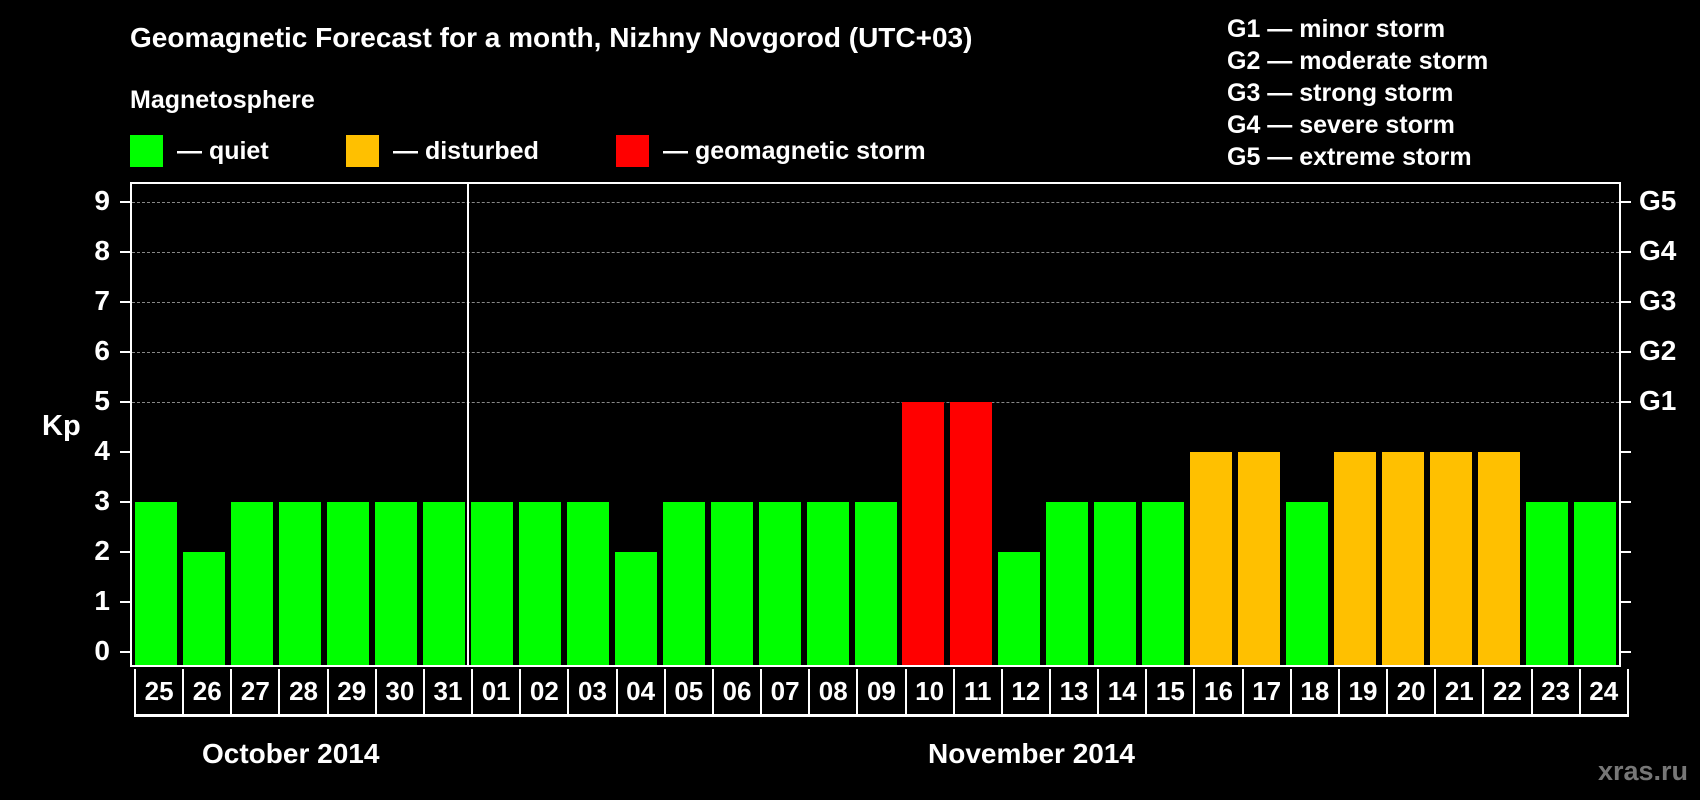 The image size is (1700, 800). I want to click on y-tick-label: 3, so click(102, 500).